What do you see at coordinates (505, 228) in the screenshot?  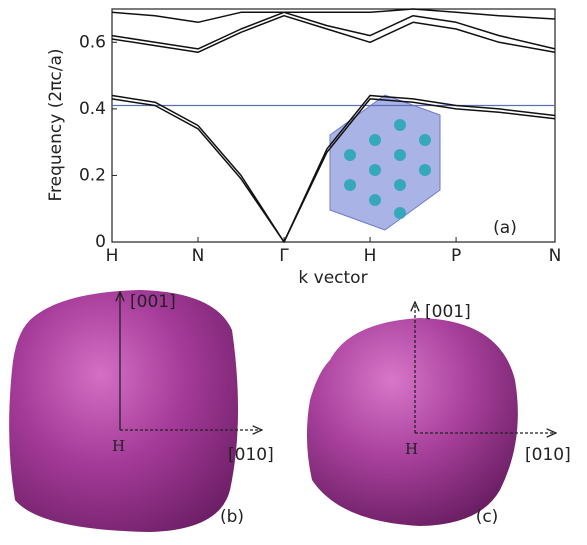 I see `panel-label: (a)` at bounding box center [505, 228].